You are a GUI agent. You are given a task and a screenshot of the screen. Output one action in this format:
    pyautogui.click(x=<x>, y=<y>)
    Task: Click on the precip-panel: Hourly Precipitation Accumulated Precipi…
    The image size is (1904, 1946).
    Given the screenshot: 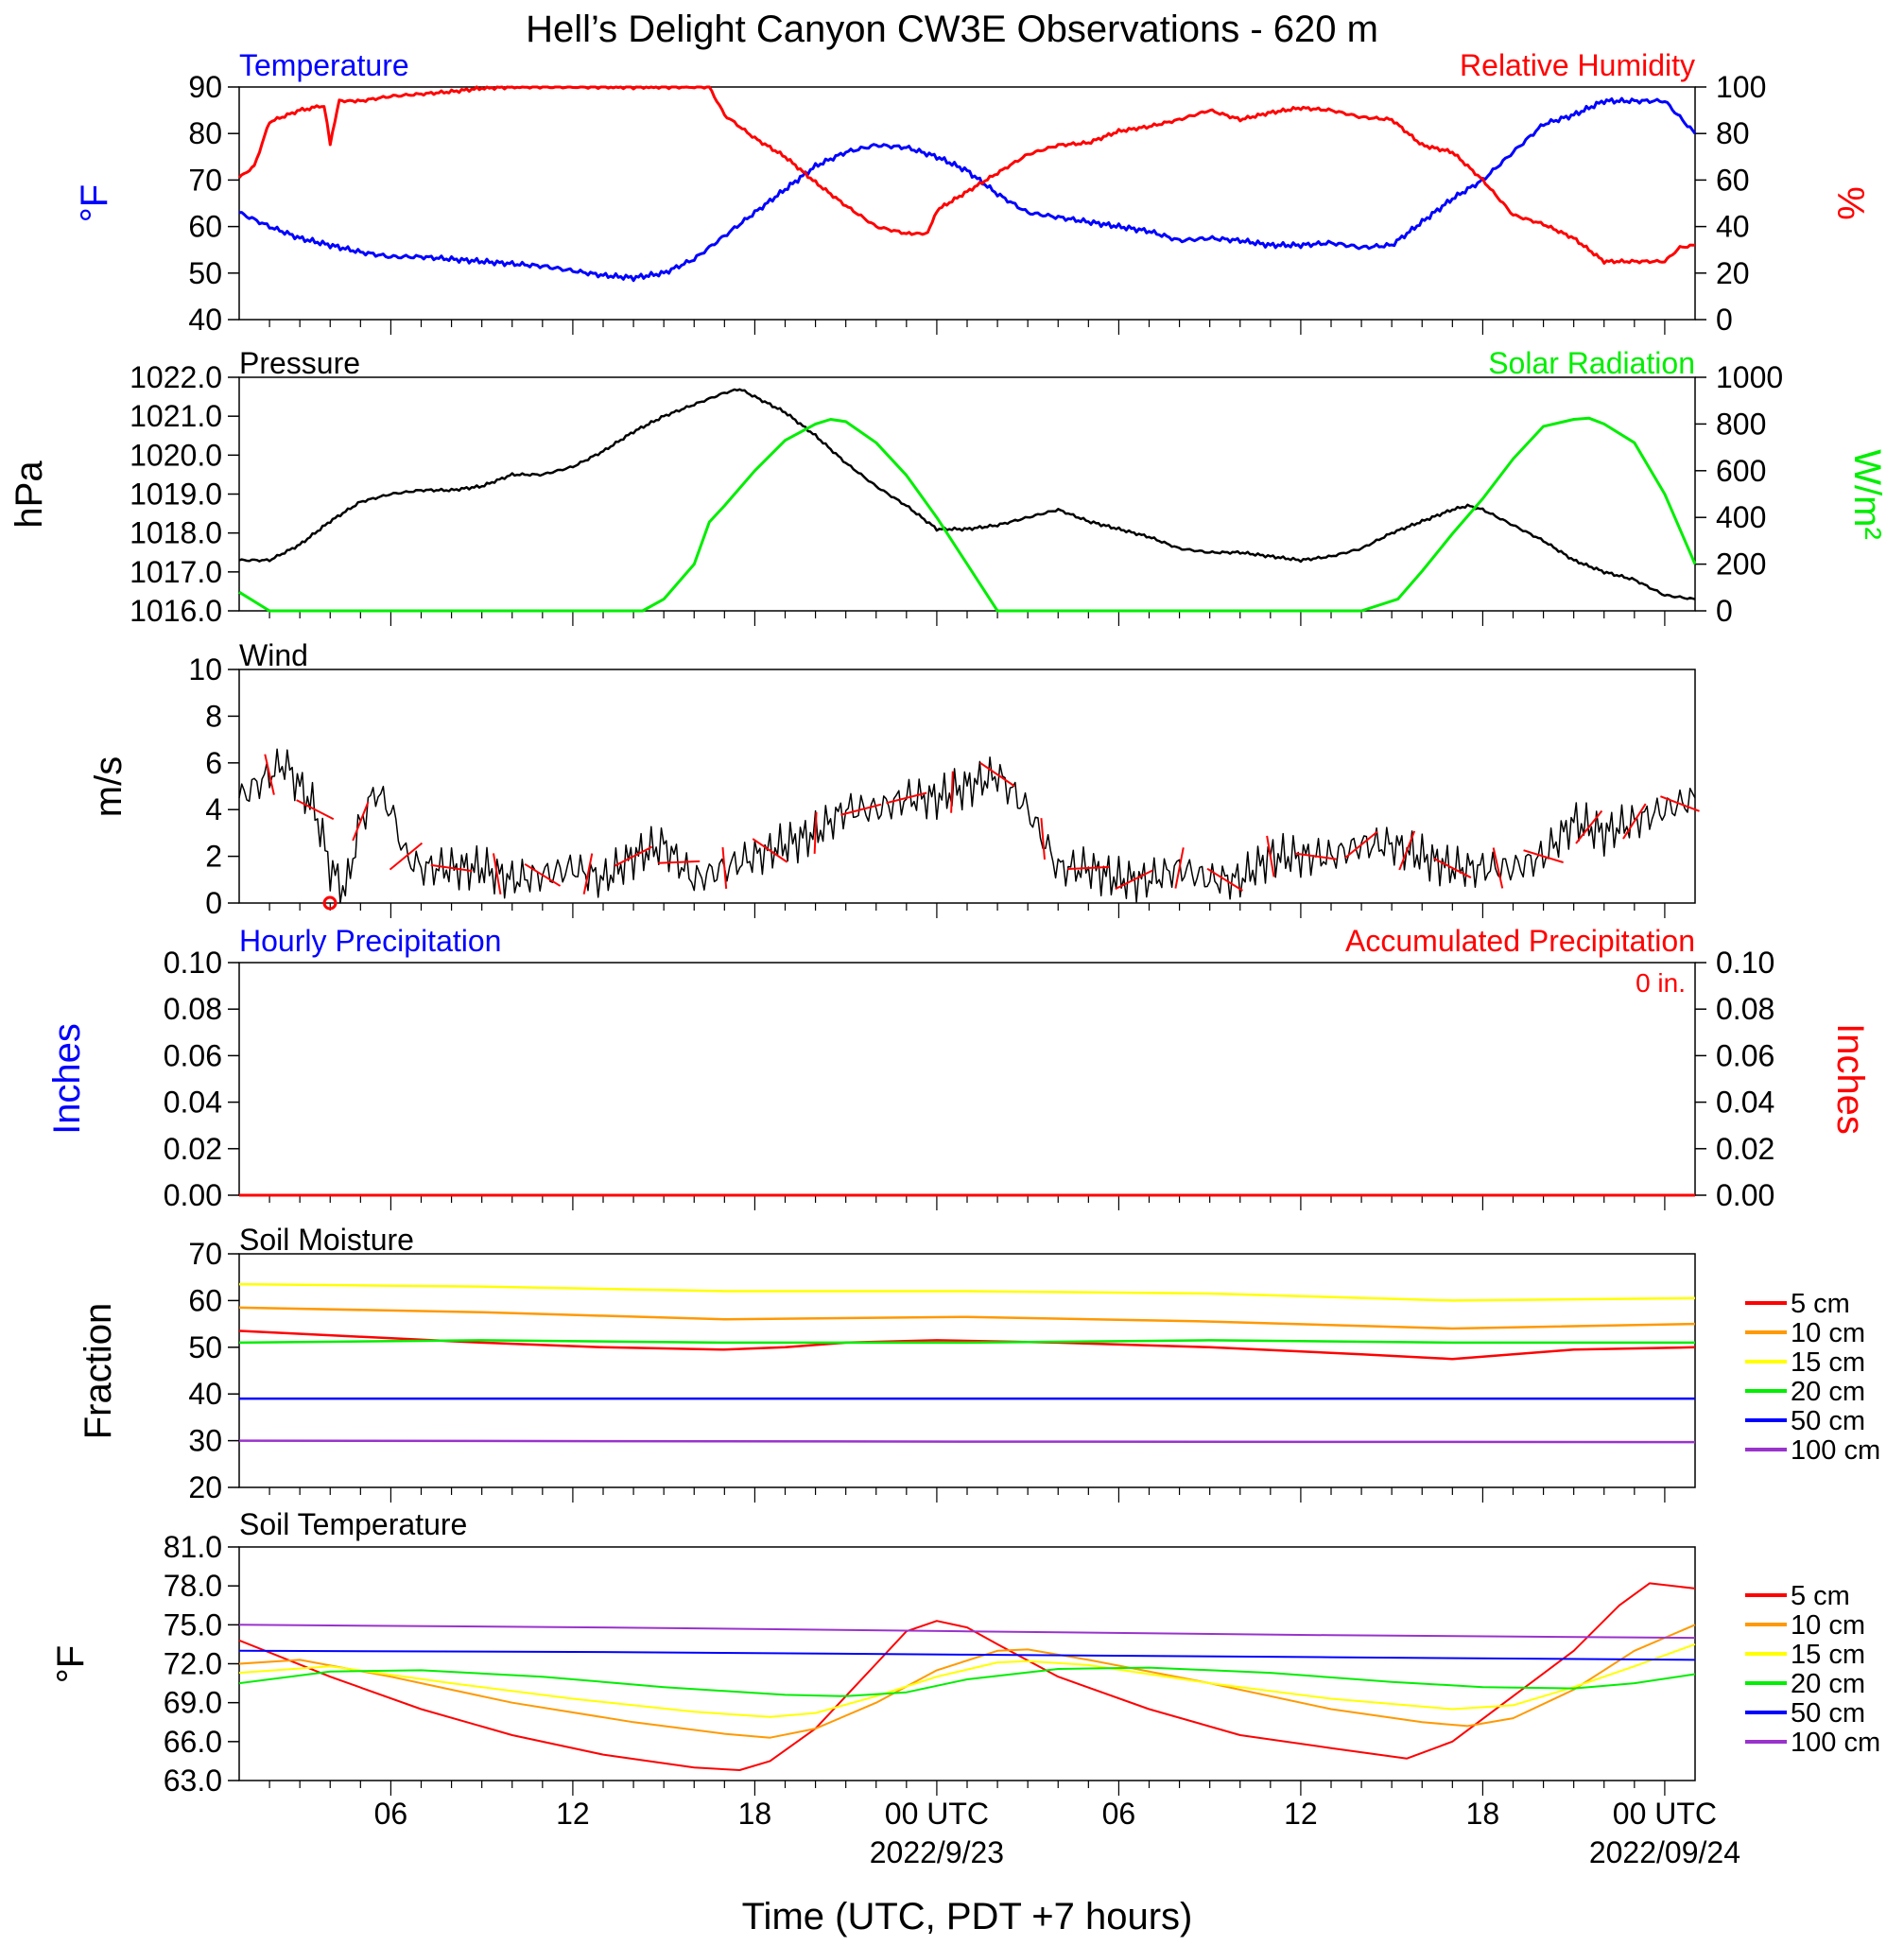 What is the action you would take?
    pyautogui.click(x=959, y=1068)
    